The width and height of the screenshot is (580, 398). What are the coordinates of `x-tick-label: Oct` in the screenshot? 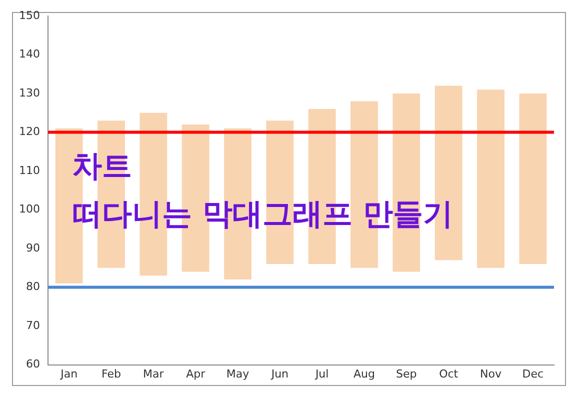 It's located at (449, 373).